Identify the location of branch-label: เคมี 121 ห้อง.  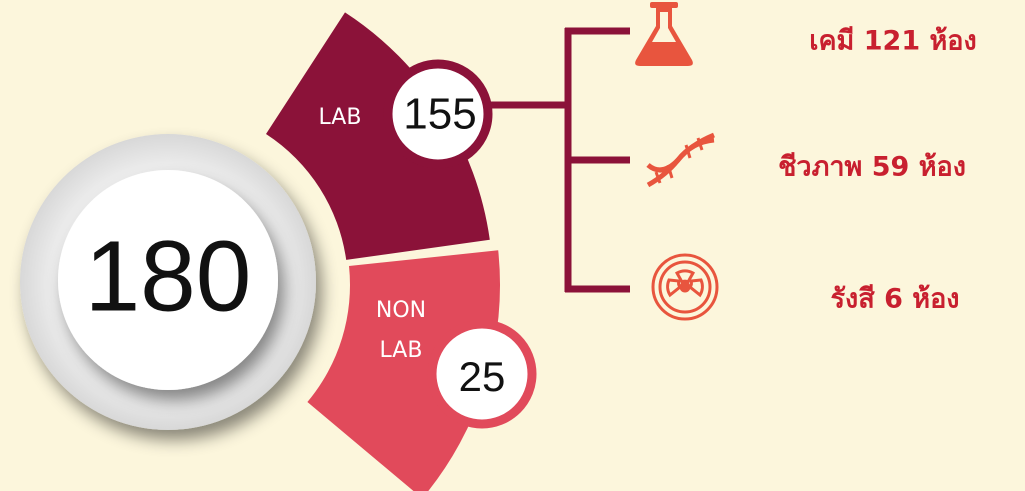
(892, 41).